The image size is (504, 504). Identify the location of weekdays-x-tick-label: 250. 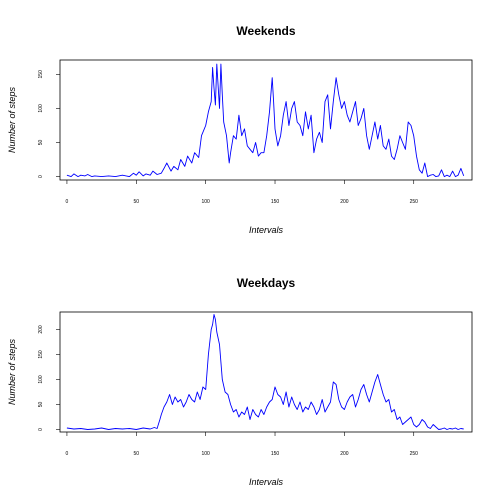
(414, 454).